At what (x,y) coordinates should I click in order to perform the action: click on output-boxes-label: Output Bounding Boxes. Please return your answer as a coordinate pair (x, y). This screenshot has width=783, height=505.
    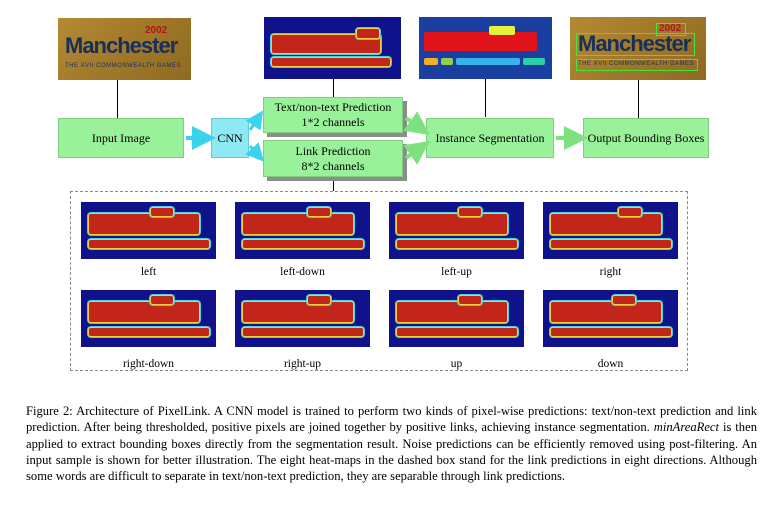
    Looking at the image, I should click on (646, 137).